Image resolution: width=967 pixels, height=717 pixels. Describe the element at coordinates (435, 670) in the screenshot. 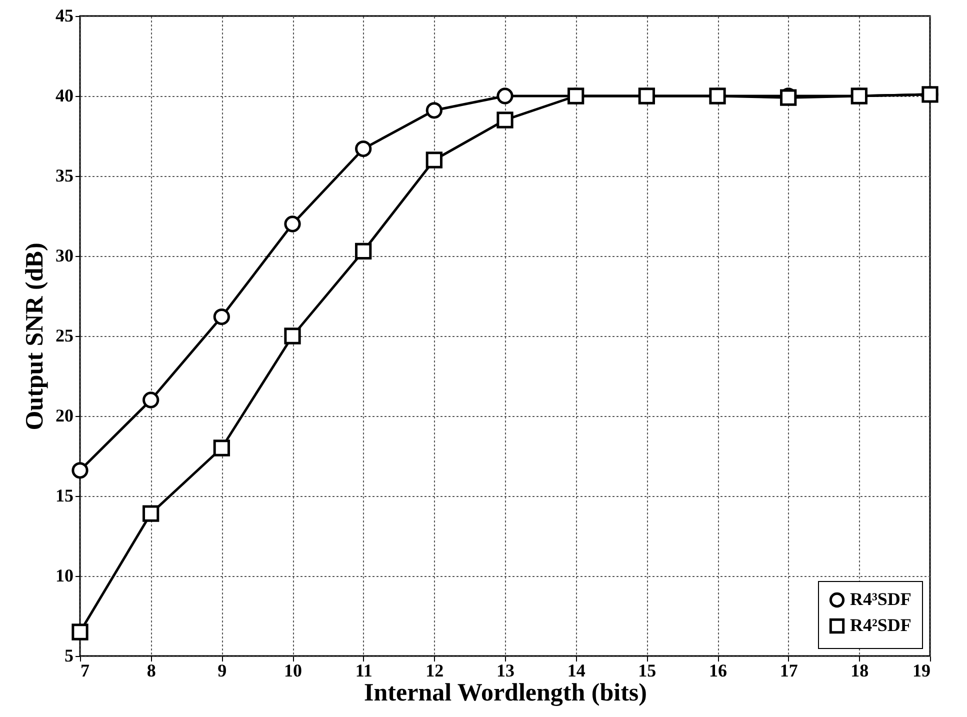

I see `x-tick-label: 12` at that location.